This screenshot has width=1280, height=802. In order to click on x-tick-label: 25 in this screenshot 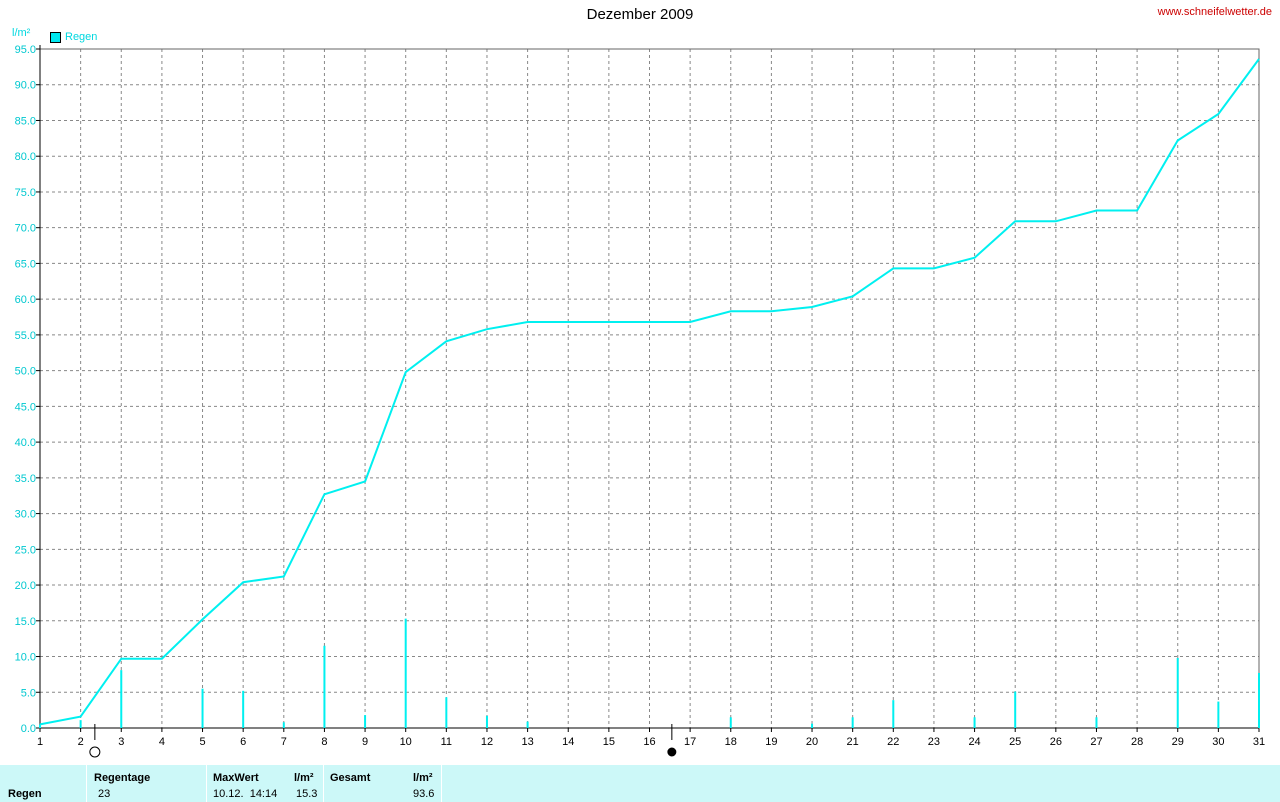, I will do `click(1015, 742)`.